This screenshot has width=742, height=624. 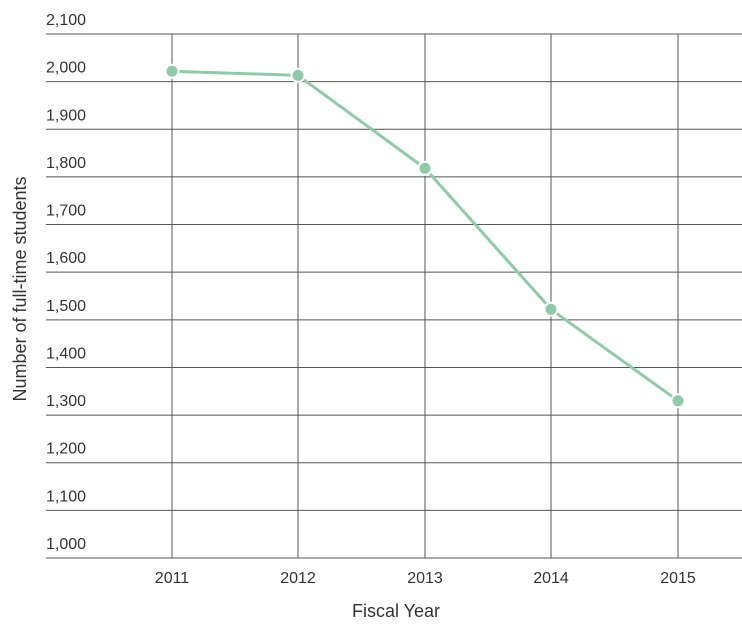 What do you see at coordinates (66, 211) in the screenshot?
I see `y-tick-label: 1,700` at bounding box center [66, 211].